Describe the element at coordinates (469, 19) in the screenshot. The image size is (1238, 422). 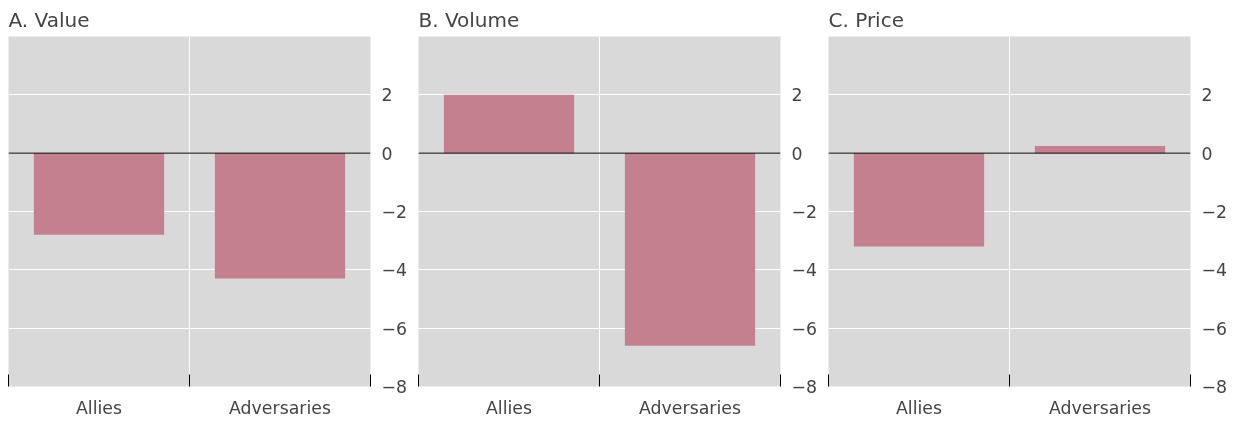
I see `chart-title: B. Volume` at that location.